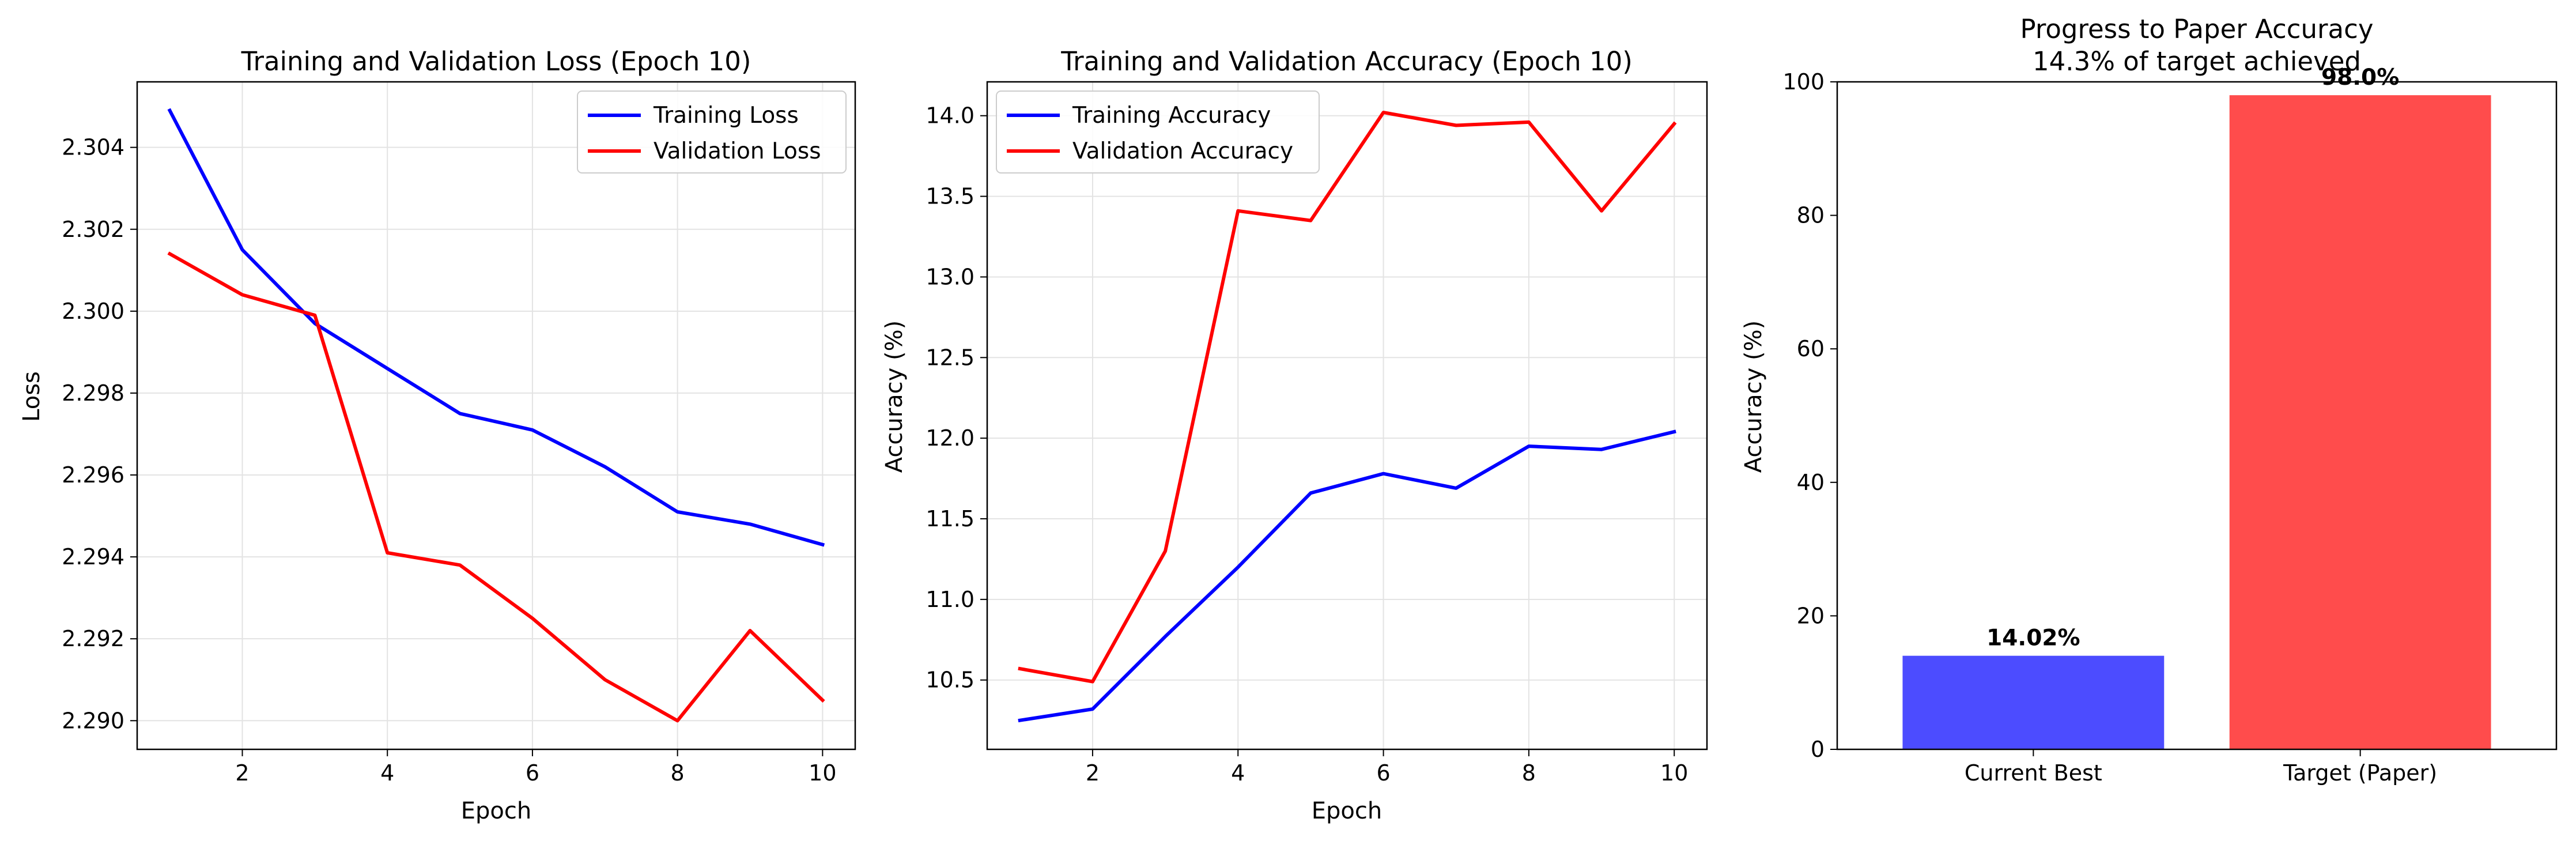 This screenshot has height=841, width=2576. I want to click on loss-chart-ylabel: Loss, so click(31, 397).